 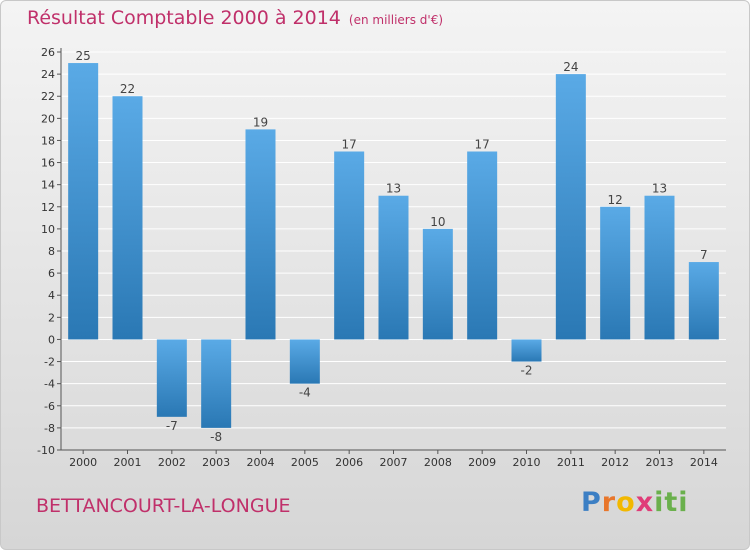 What do you see at coordinates (570, 67) in the screenshot?
I see `value-label: 24` at bounding box center [570, 67].